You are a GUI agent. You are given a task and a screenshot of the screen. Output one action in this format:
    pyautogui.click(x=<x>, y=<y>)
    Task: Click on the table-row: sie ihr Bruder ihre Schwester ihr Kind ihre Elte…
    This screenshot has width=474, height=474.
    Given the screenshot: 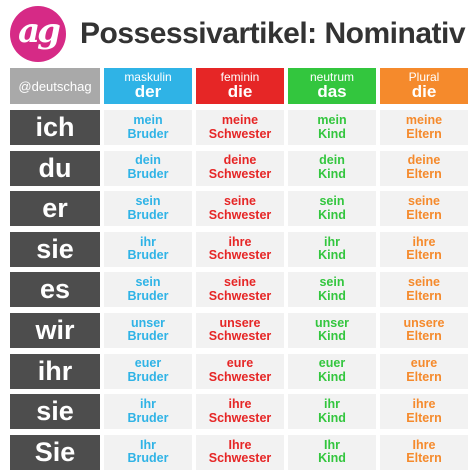 What is the action you would take?
    pyautogui.click(x=241, y=249)
    